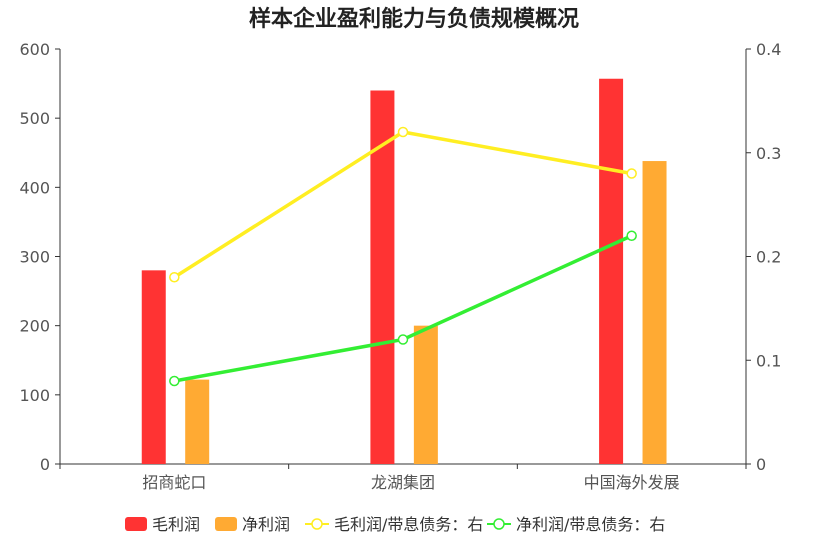 This screenshot has height=540, width=829. Describe the element at coordinates (768, 49) in the screenshot. I see `right-tick-label: 0.4` at that location.